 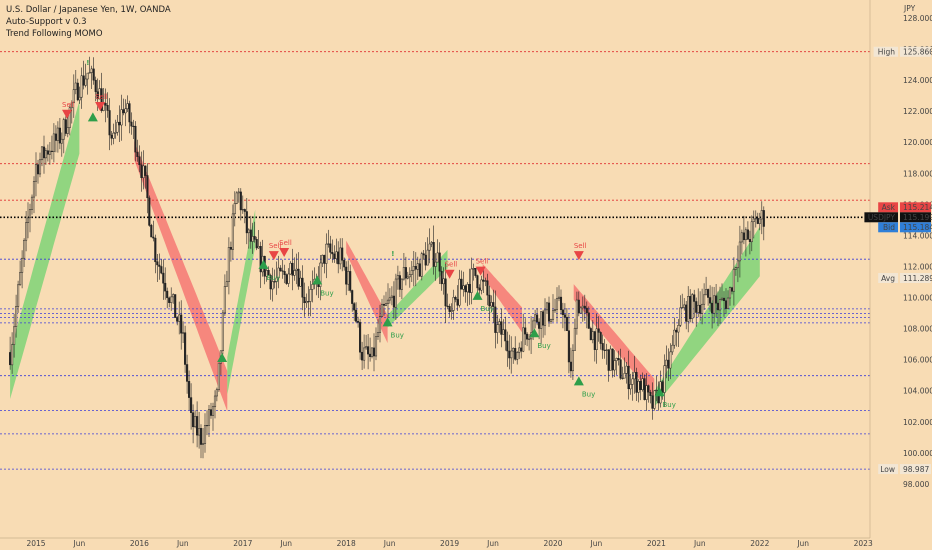 I want to click on price-tick-label: 124.000, so click(x=917, y=80).